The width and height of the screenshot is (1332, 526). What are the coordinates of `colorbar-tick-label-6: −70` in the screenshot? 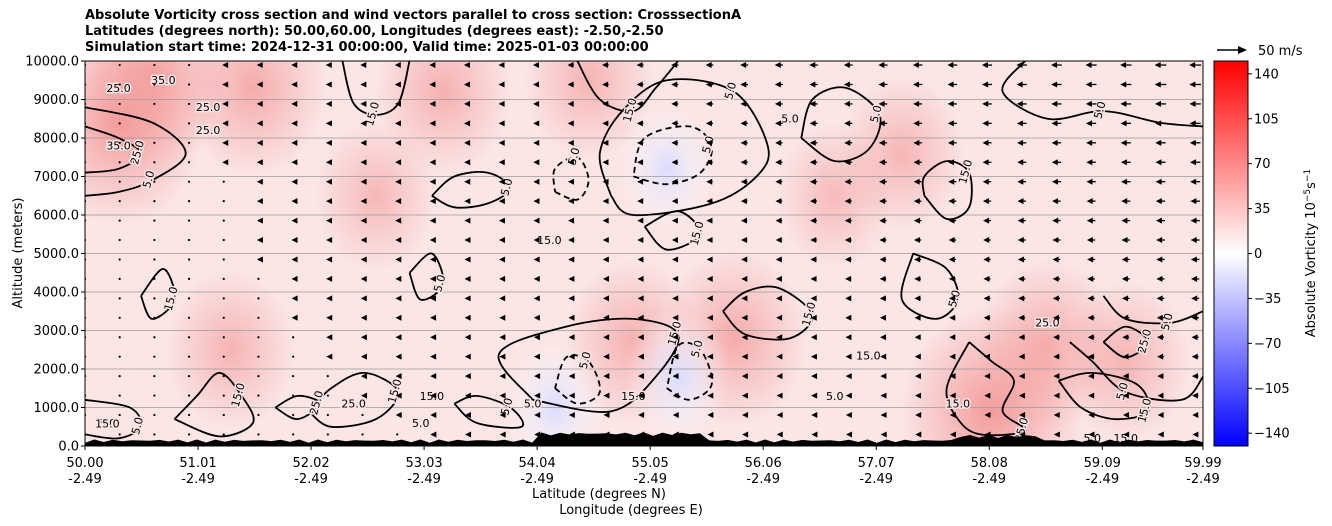 It's located at (1267, 344).